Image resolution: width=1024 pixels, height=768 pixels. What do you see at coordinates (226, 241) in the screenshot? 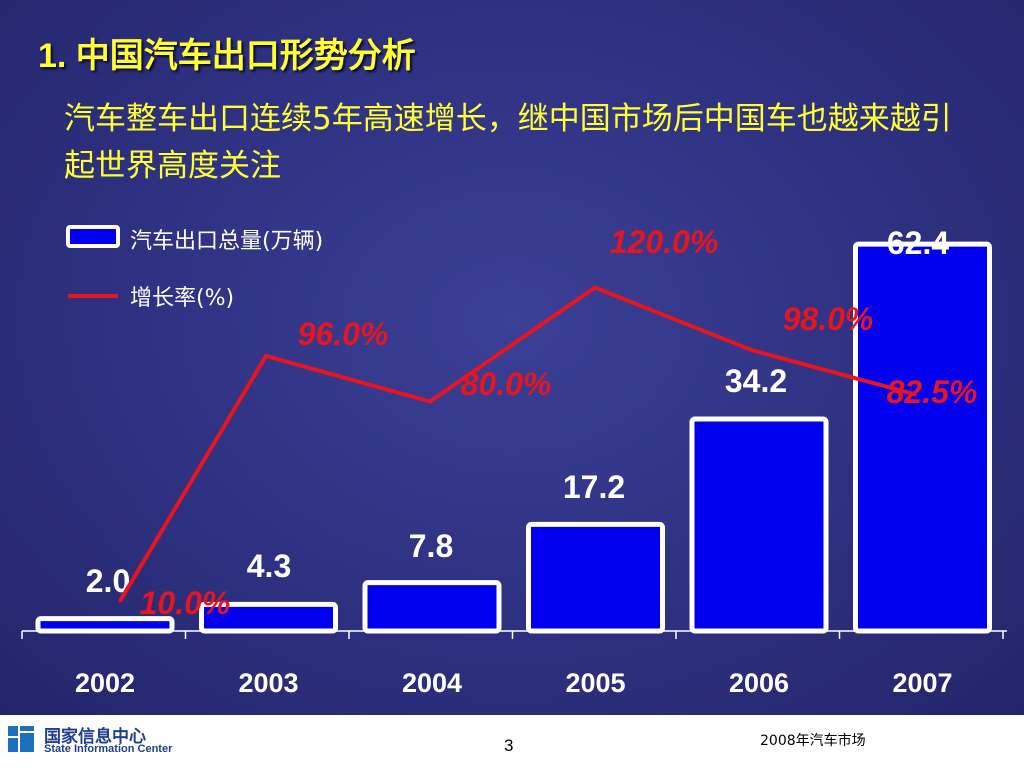
I see `legend-bar-label: 汽车出口总量(万辆)` at bounding box center [226, 241].